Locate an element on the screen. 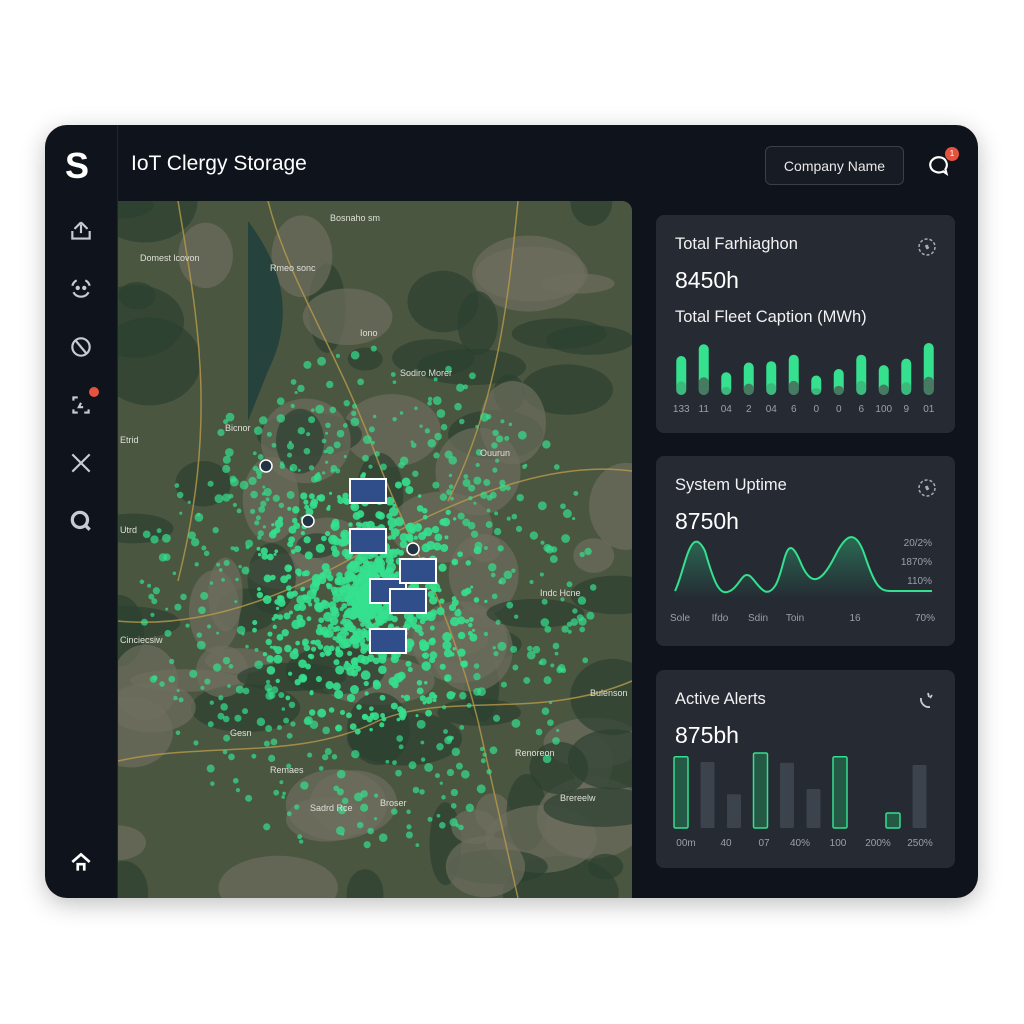  card-value: 875bh is located at coordinates (707, 735).